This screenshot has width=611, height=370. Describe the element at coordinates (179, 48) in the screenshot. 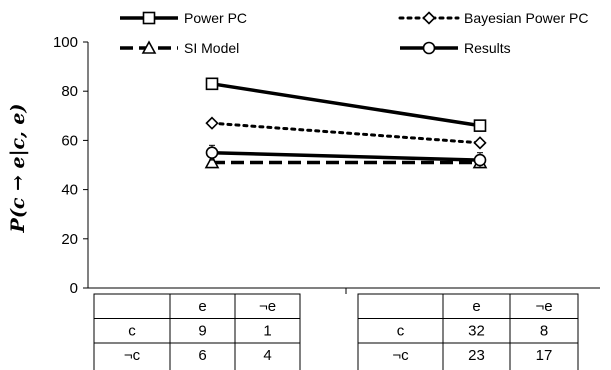

I see `legend-item: SI Model` at that location.